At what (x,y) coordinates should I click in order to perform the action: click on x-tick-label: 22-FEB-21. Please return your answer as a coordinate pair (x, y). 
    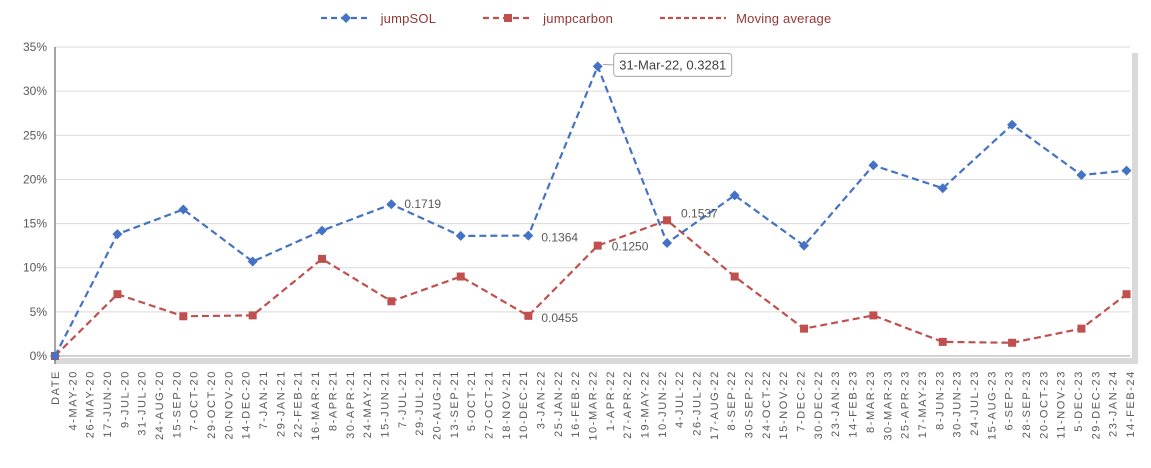
    Looking at the image, I should click on (299, 404).